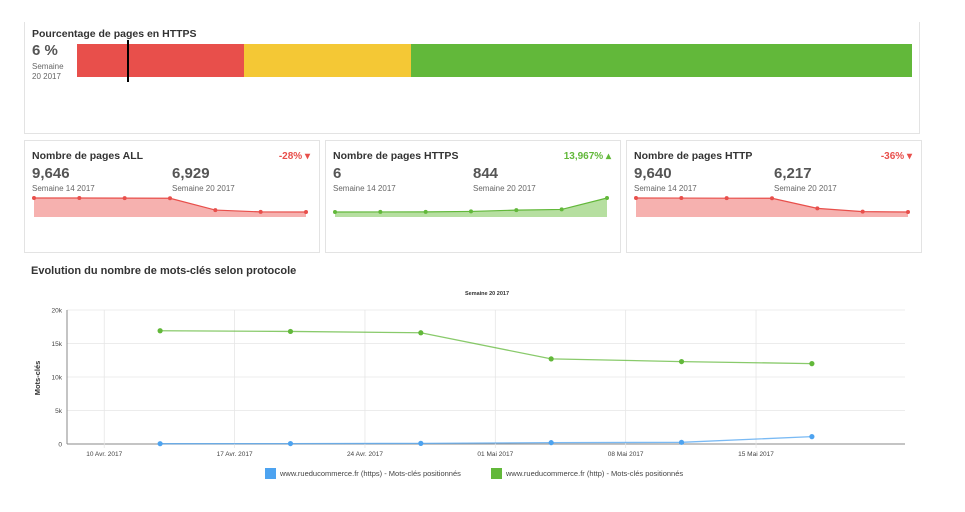  I want to click on chart-title: Semaine 20 2017, so click(487, 294).